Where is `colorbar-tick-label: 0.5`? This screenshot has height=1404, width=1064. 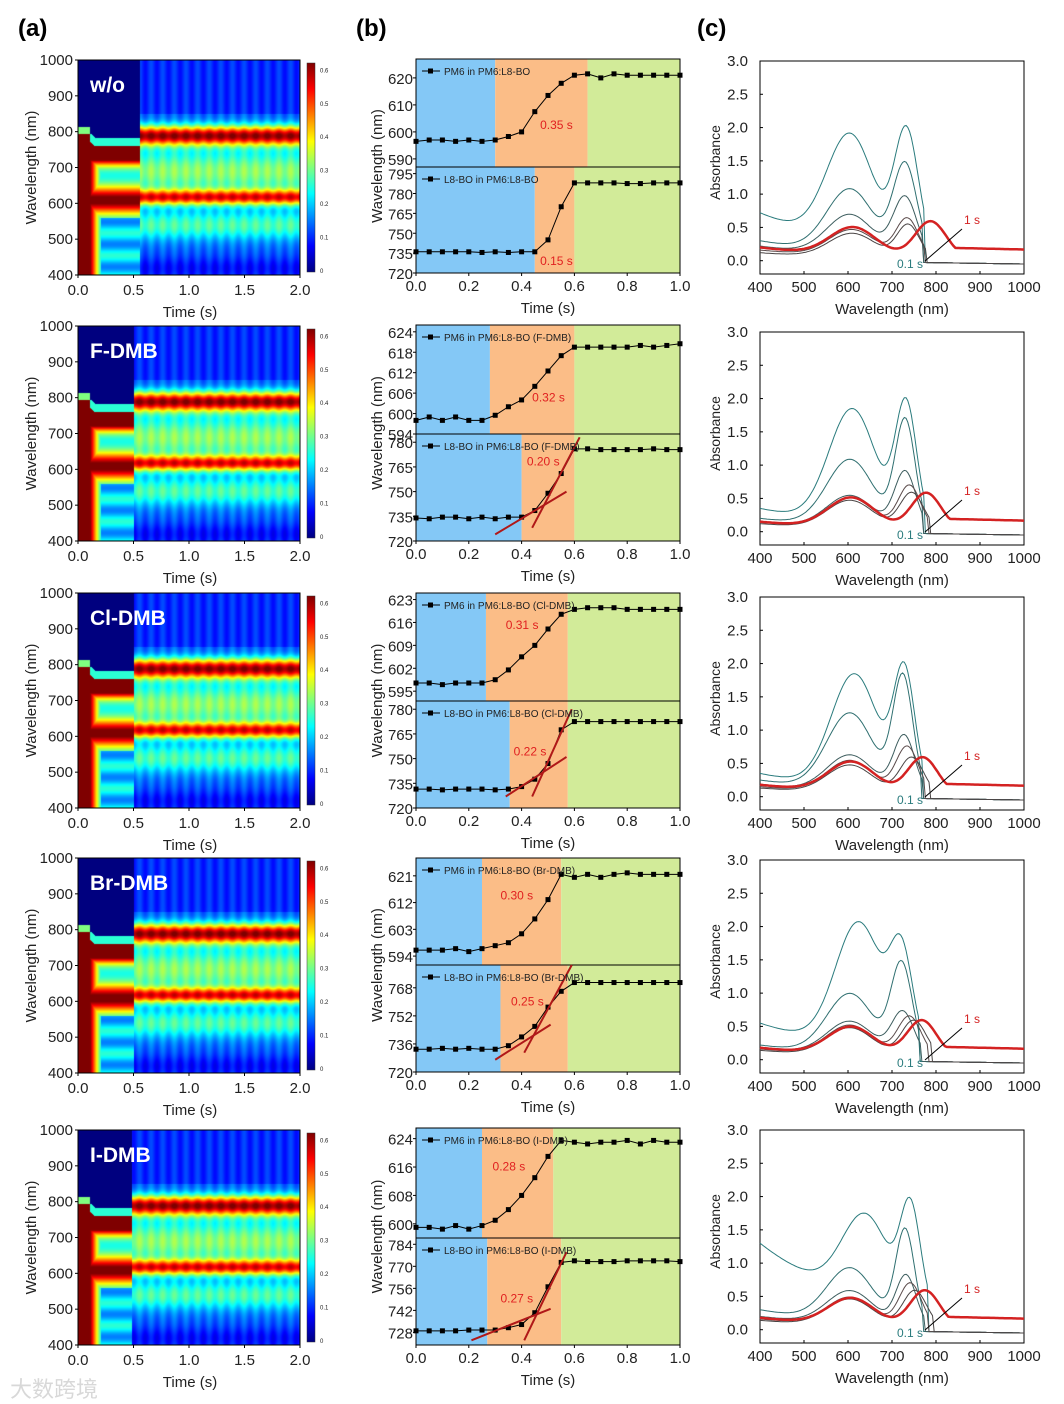 colorbar-tick-label: 0.5 is located at coordinates (324, 1175).